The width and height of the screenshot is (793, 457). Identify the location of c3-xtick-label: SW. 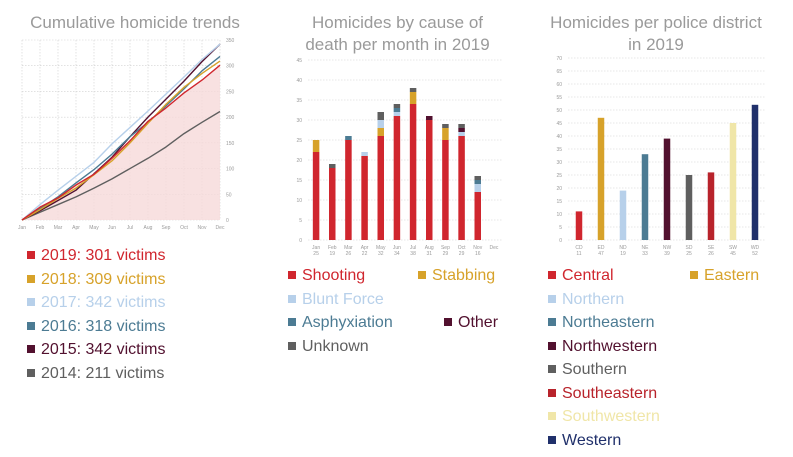
(733, 248).